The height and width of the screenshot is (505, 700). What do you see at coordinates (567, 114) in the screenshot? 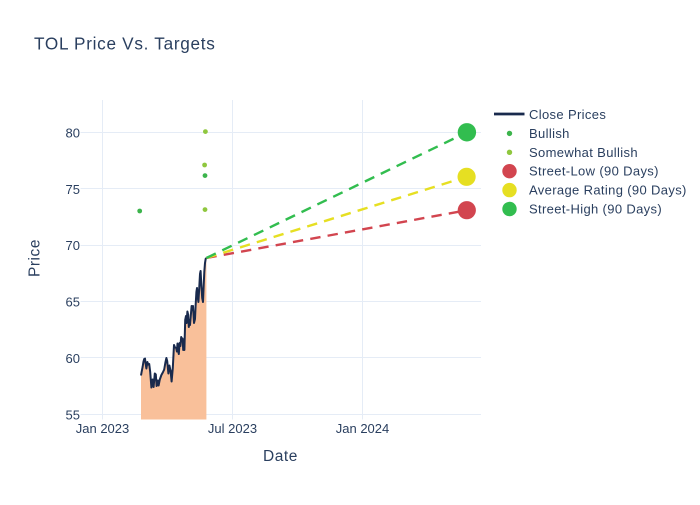
I see `svg-text: Close Prices` at bounding box center [567, 114].